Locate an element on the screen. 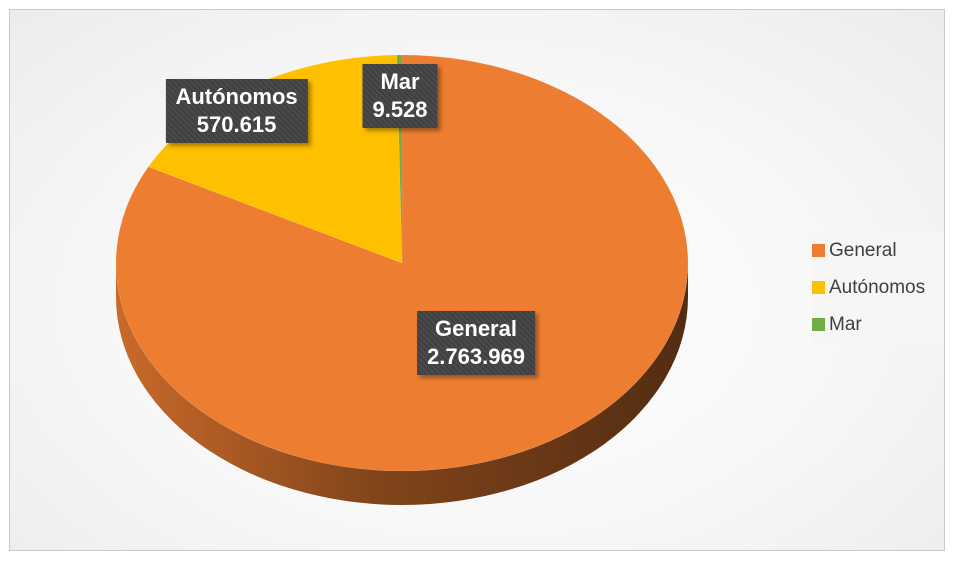 This screenshot has width=956, height=564. legend-label-autonomos: Autónomos is located at coordinates (877, 287).